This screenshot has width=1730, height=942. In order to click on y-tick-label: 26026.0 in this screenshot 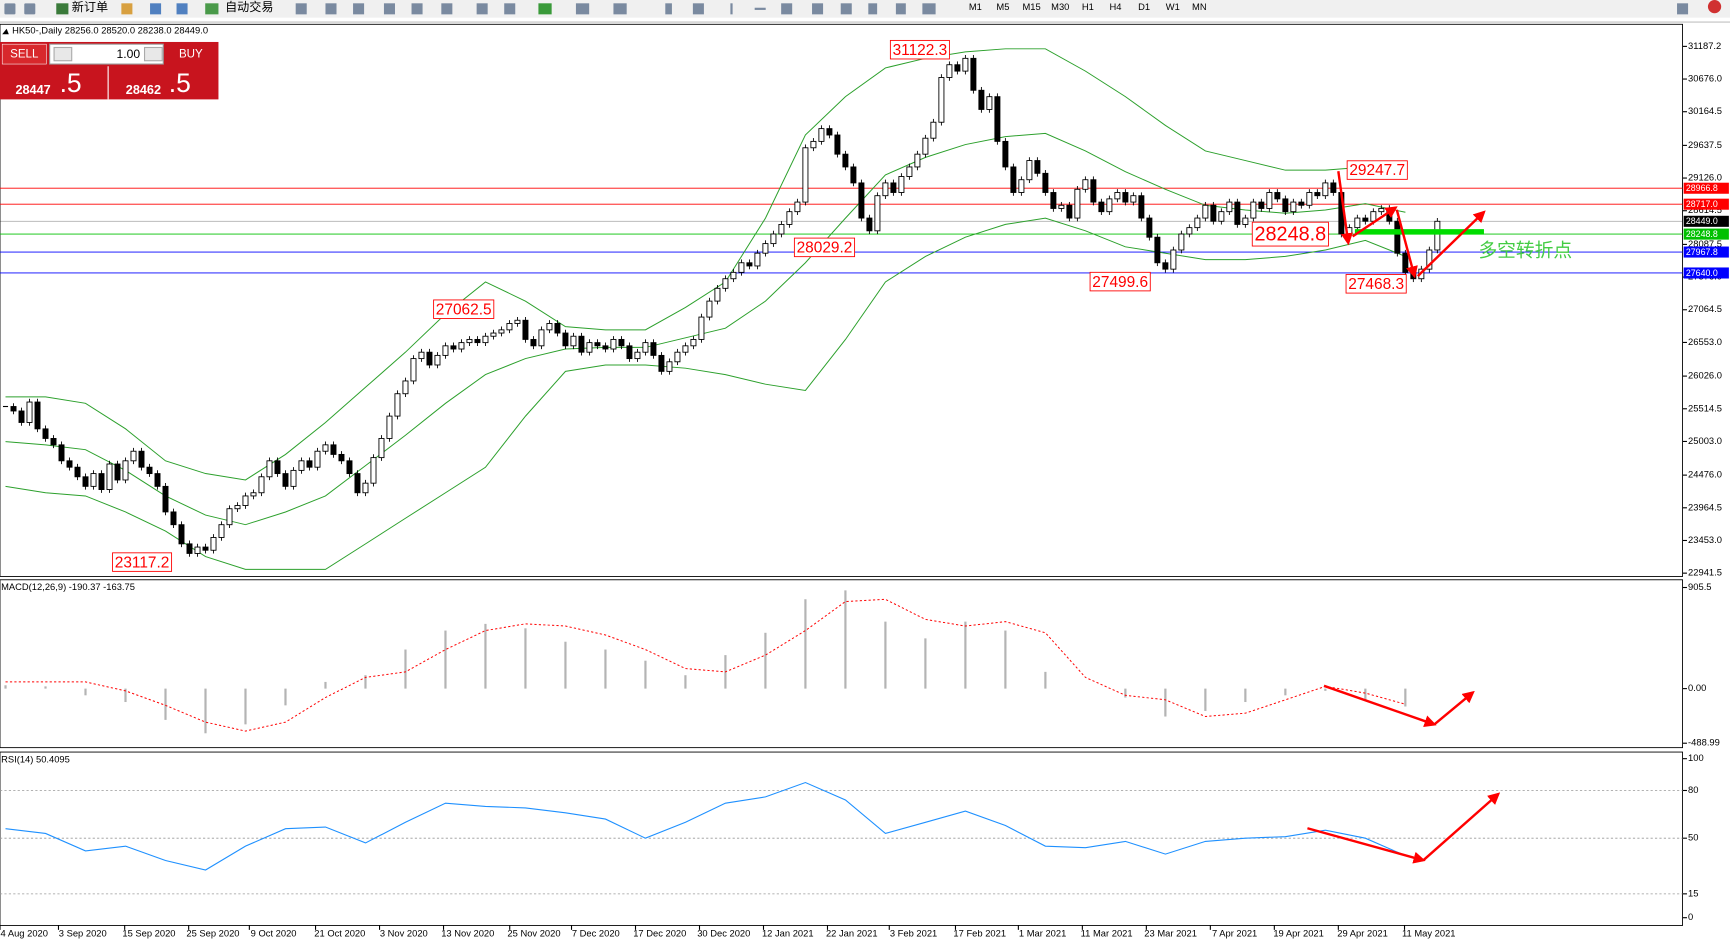, I will do `click(1705, 376)`.